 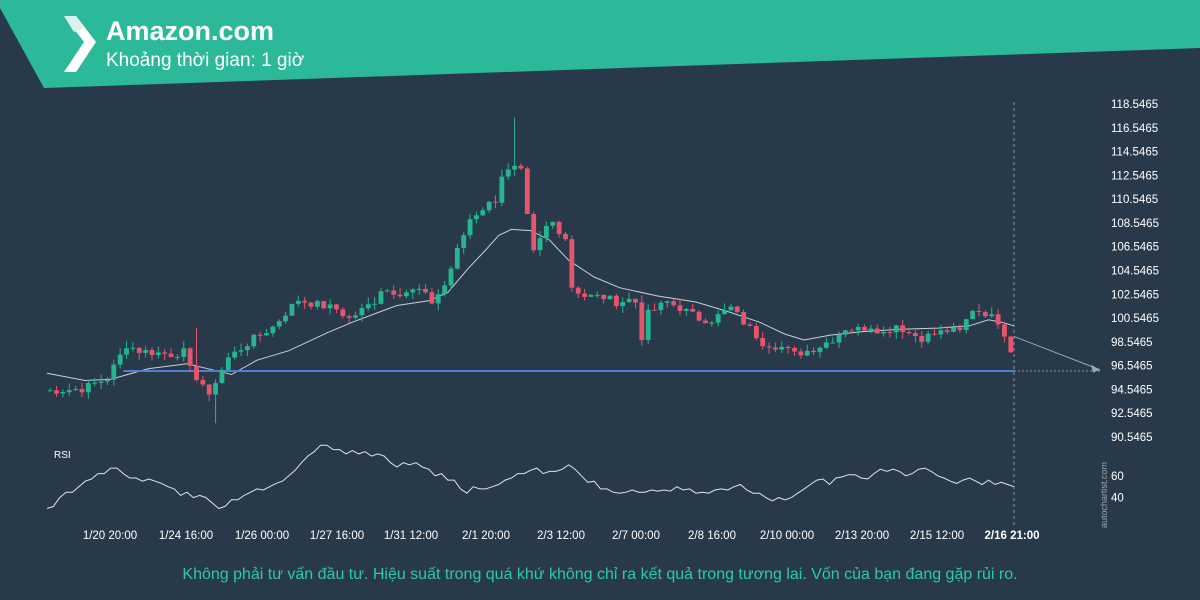 What do you see at coordinates (486, 536) in the screenshot?
I see `time-tick-label: 2/1 20:00` at bounding box center [486, 536].